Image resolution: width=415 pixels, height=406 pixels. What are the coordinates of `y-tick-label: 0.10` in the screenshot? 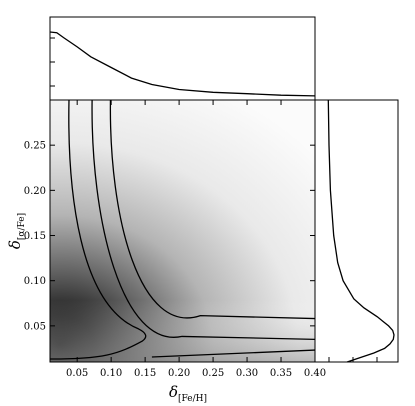 It's located at (35, 281).